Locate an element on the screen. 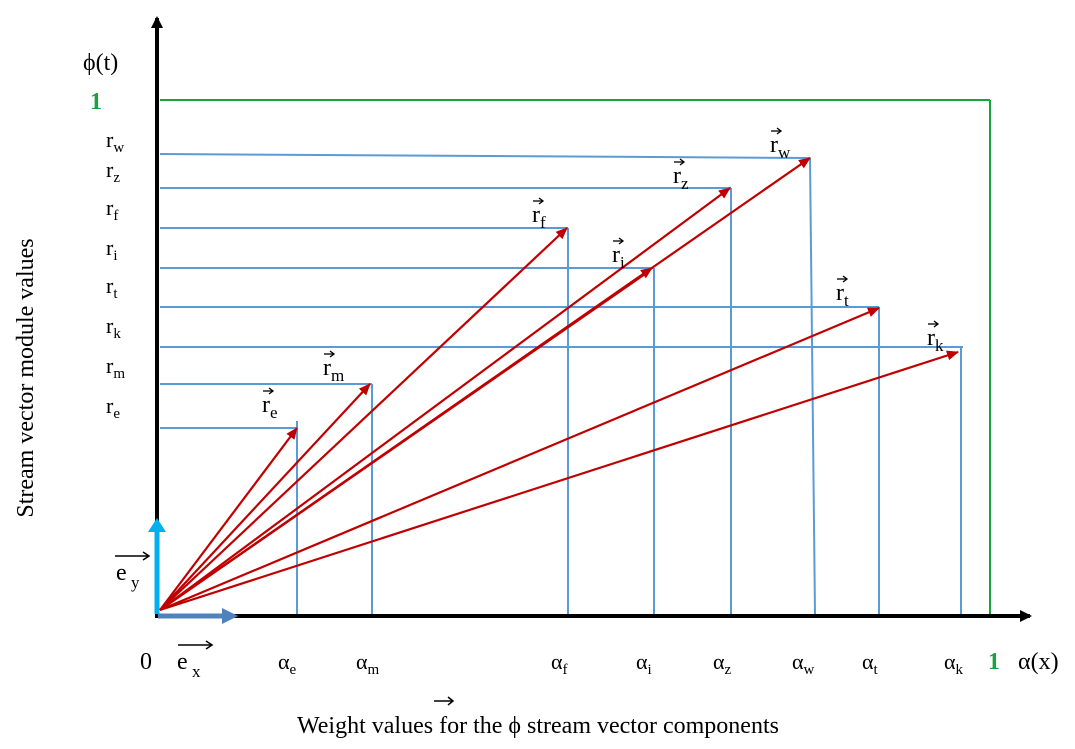 The height and width of the screenshot is (749, 1075). y-label-w: rw is located at coordinates (115, 141).